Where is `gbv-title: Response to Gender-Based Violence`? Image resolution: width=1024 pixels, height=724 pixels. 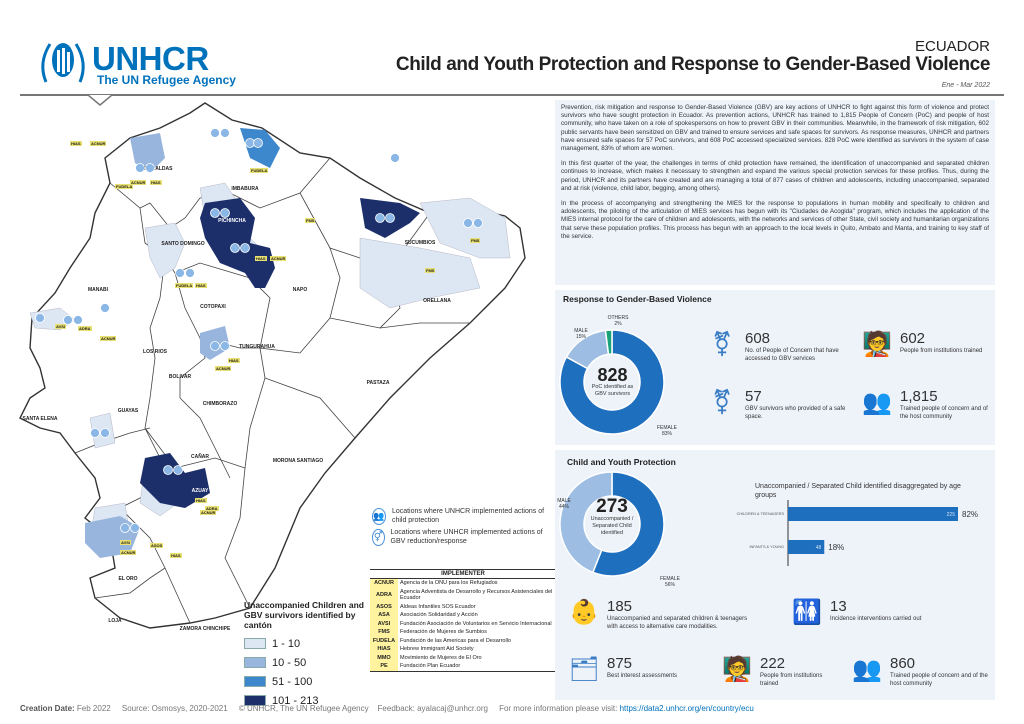 gbv-title: Response to Gender-Based Violence is located at coordinates (637, 299).